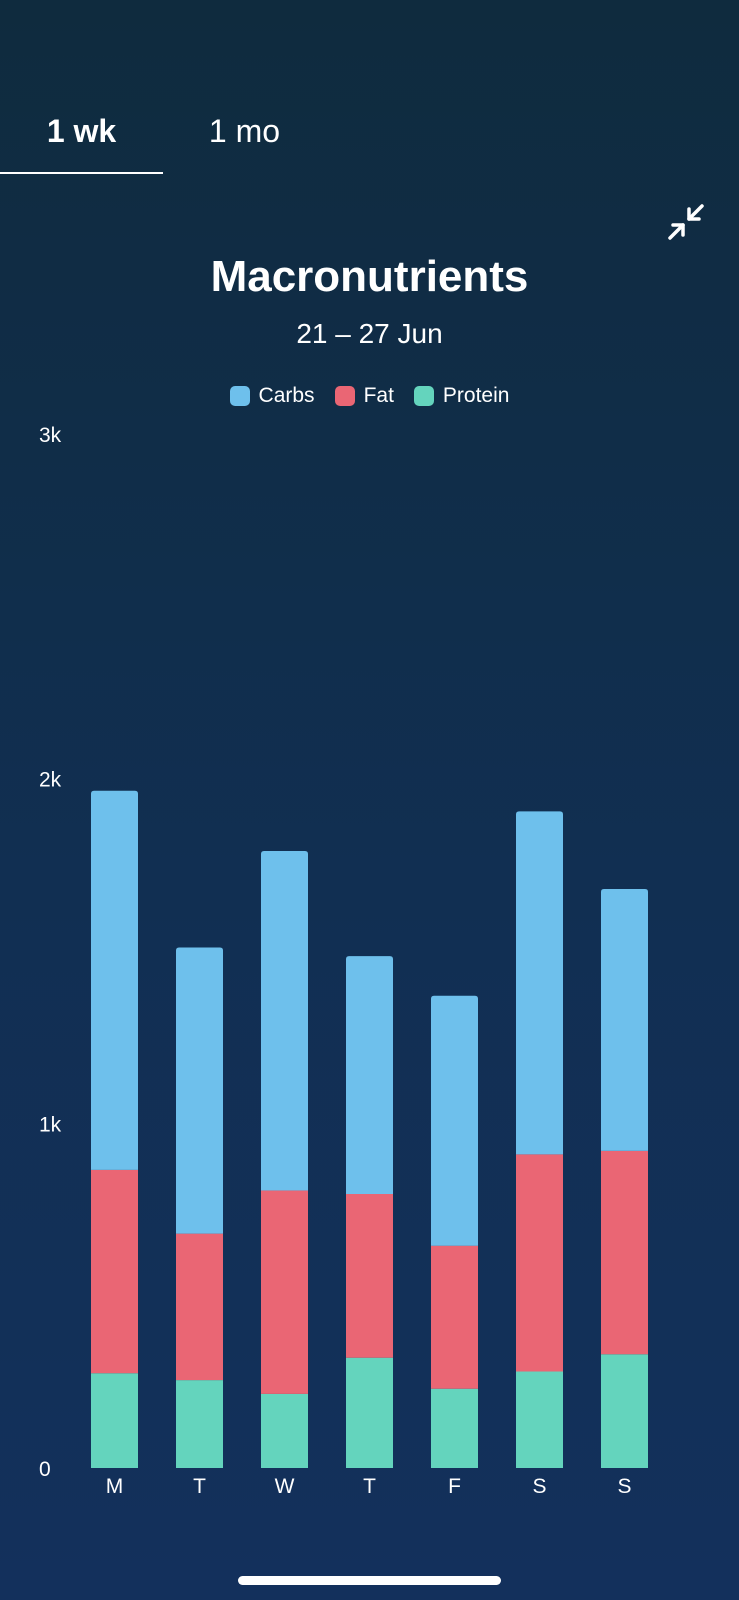 The width and height of the screenshot is (739, 1600). What do you see at coordinates (50, 1124) in the screenshot?
I see `y-tick-label: 1k` at bounding box center [50, 1124].